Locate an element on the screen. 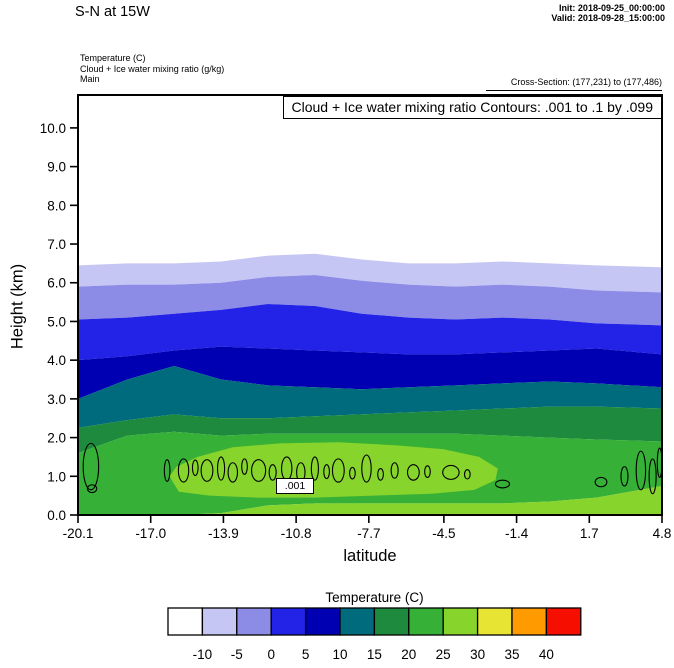  colorbar-tick-label: 5 is located at coordinates (306, 654).